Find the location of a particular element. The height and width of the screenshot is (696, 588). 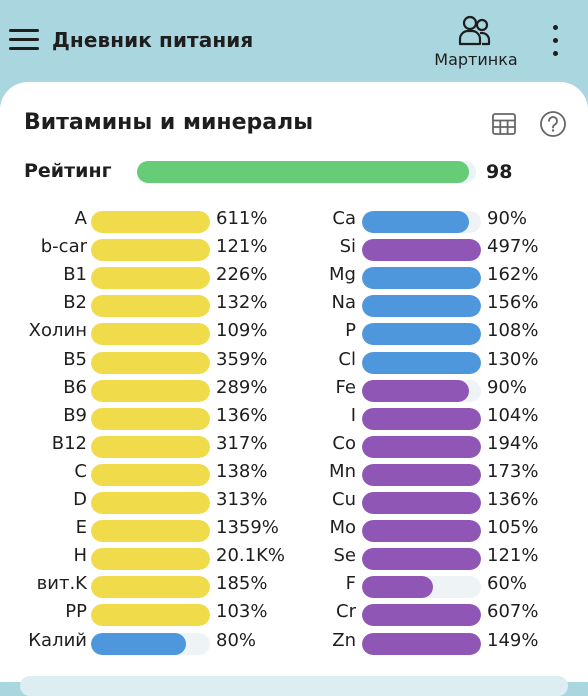

nutrient-percent: 226% is located at coordinates (242, 275).